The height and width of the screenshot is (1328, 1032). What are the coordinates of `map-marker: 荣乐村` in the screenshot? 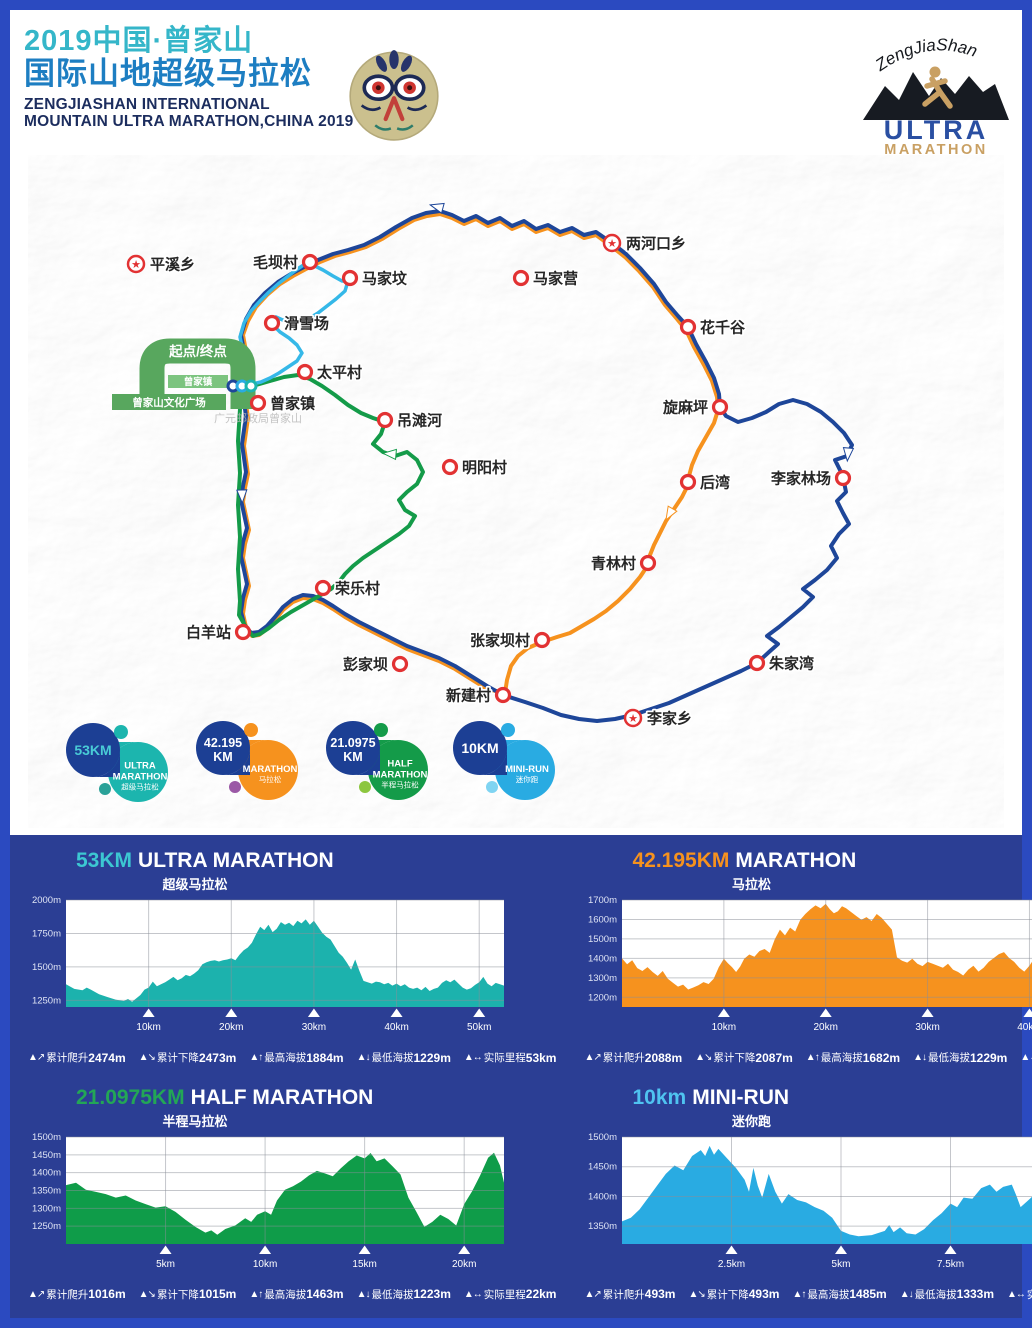 It's located at (348, 588).